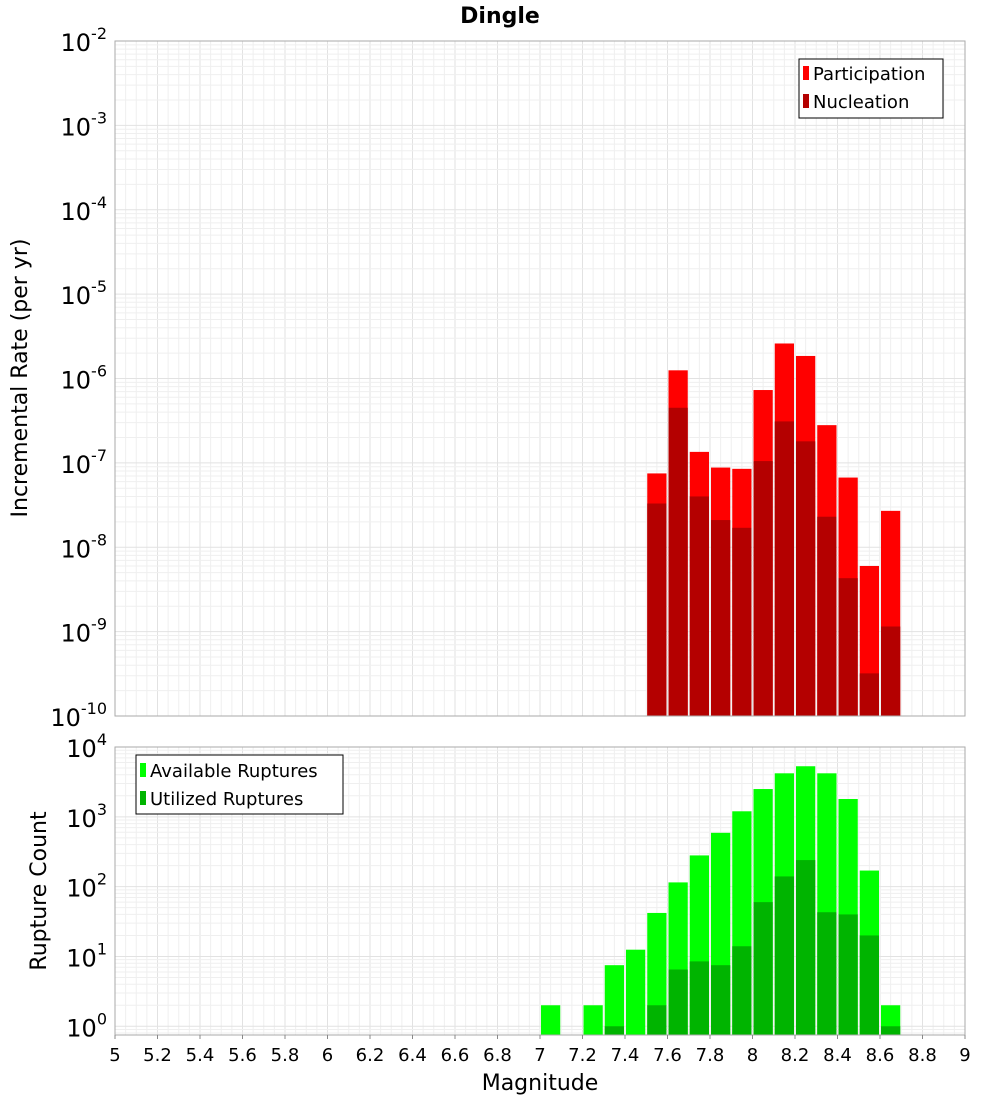 The width and height of the screenshot is (1000, 1100). What do you see at coordinates (242, 1055) in the screenshot?
I see `x-tick-label: 5.6` at bounding box center [242, 1055].